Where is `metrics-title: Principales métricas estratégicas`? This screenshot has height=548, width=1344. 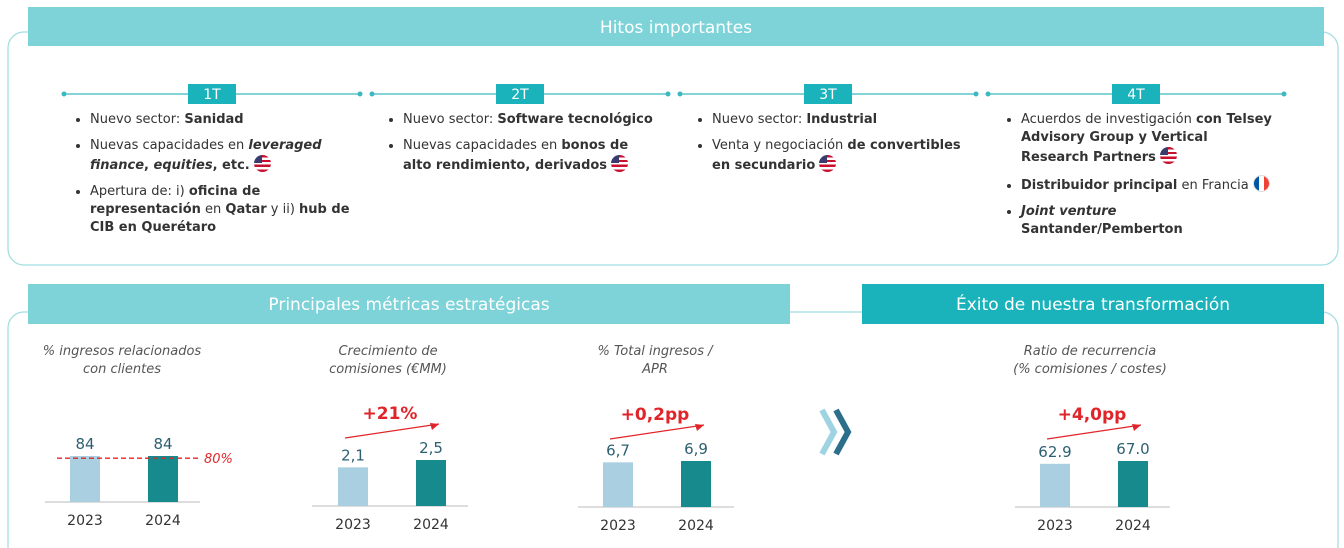 metrics-title: Principales métricas estratégicas is located at coordinates (408, 305).